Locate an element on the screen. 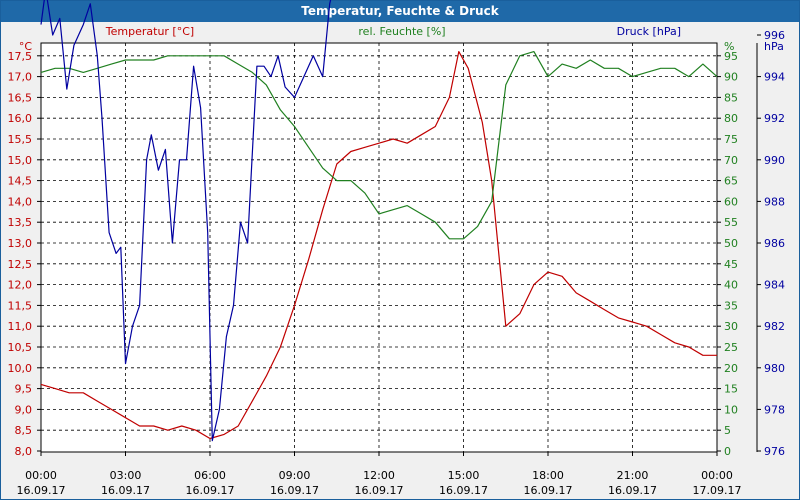 The height and width of the screenshot is (500, 800). humidity-tick-label: 25 is located at coordinates (731, 347).